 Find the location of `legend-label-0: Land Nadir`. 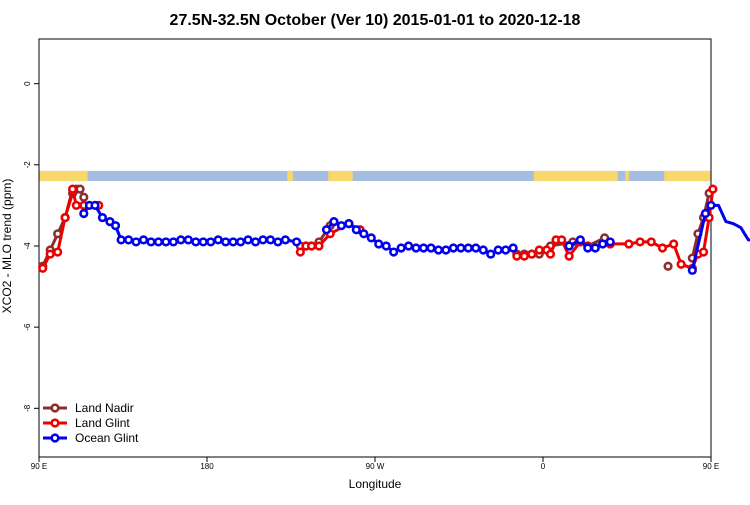

legend-label-0: Land Nadir is located at coordinates (104, 408).